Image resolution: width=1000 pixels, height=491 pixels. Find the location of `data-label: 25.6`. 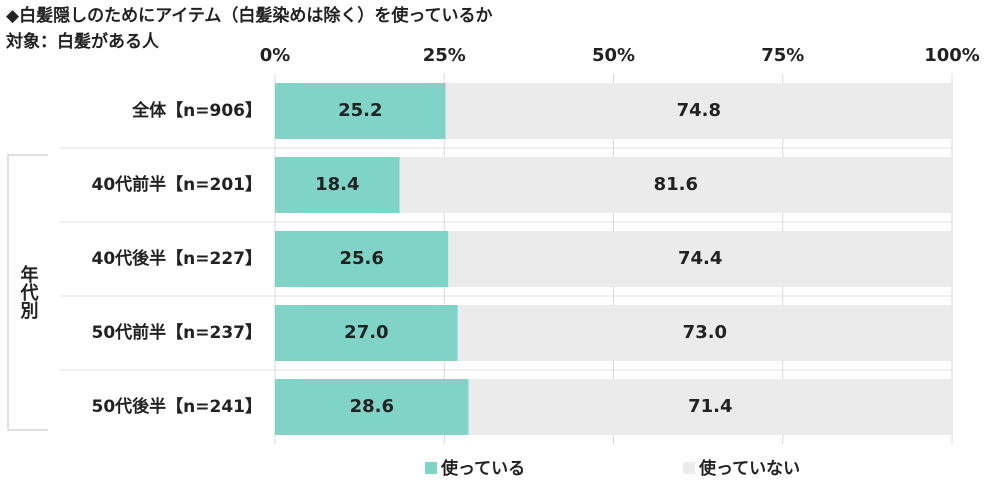

data-label: 25.6 is located at coordinates (361, 258).